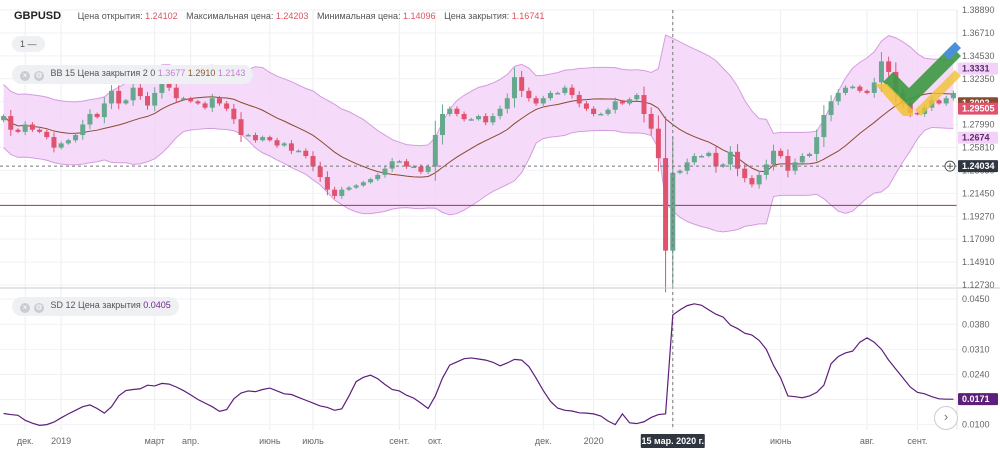 Image resolution: width=1000 pixels, height=460 pixels. I want to click on time-axis-label: сент., so click(917, 441).